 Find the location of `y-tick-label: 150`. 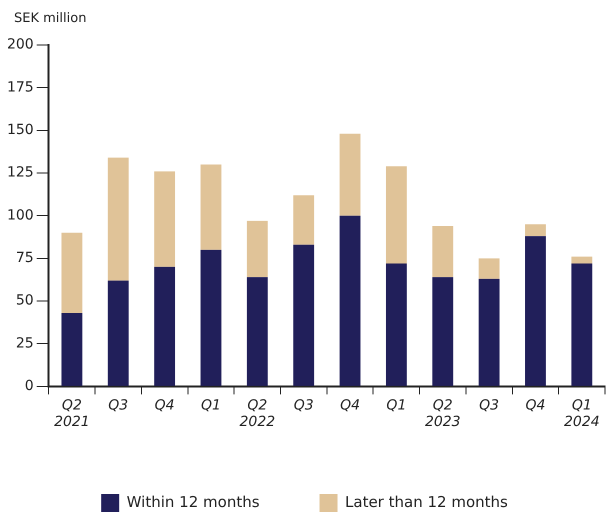

y-tick-label: 150 is located at coordinates (20, 130).